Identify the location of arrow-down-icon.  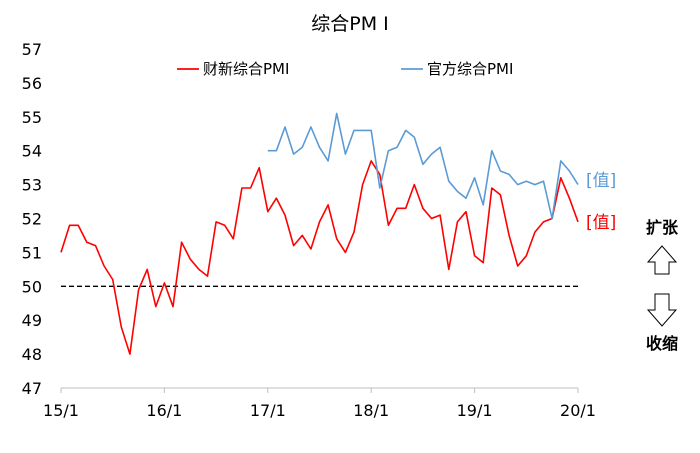
(662, 310).